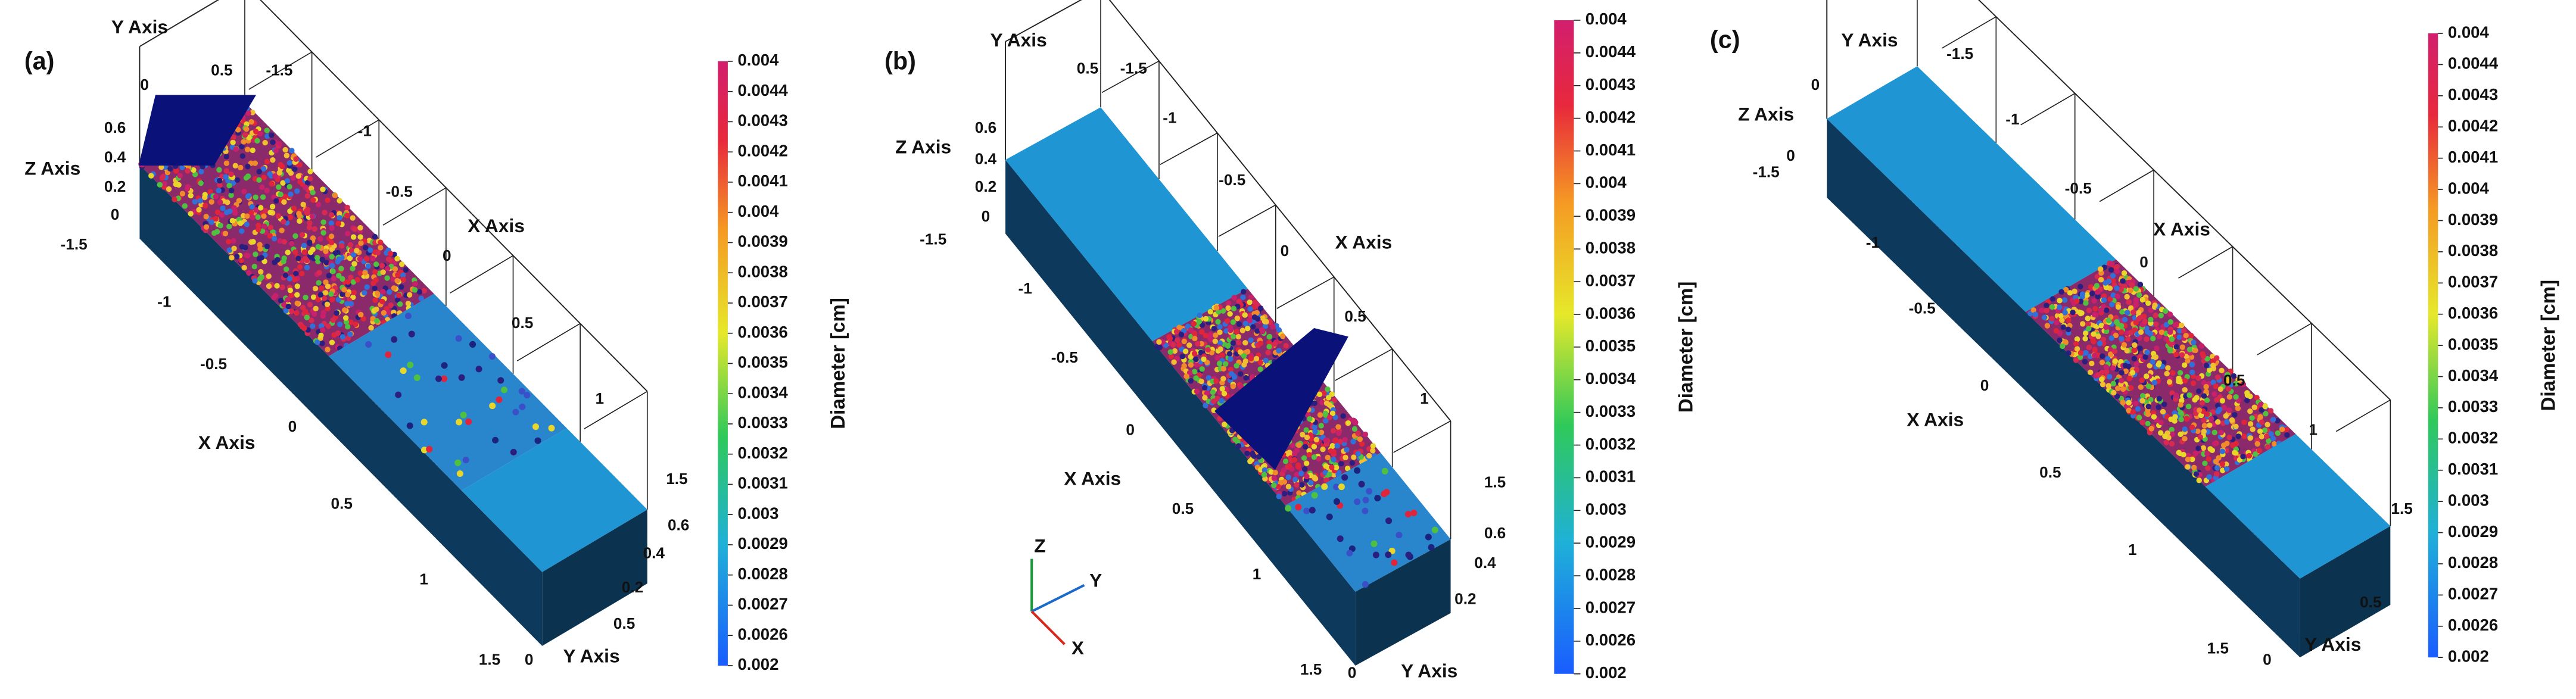  Describe the element at coordinates (1311, 669) in the screenshot. I see `axis-tick-label: 1.5` at that location.